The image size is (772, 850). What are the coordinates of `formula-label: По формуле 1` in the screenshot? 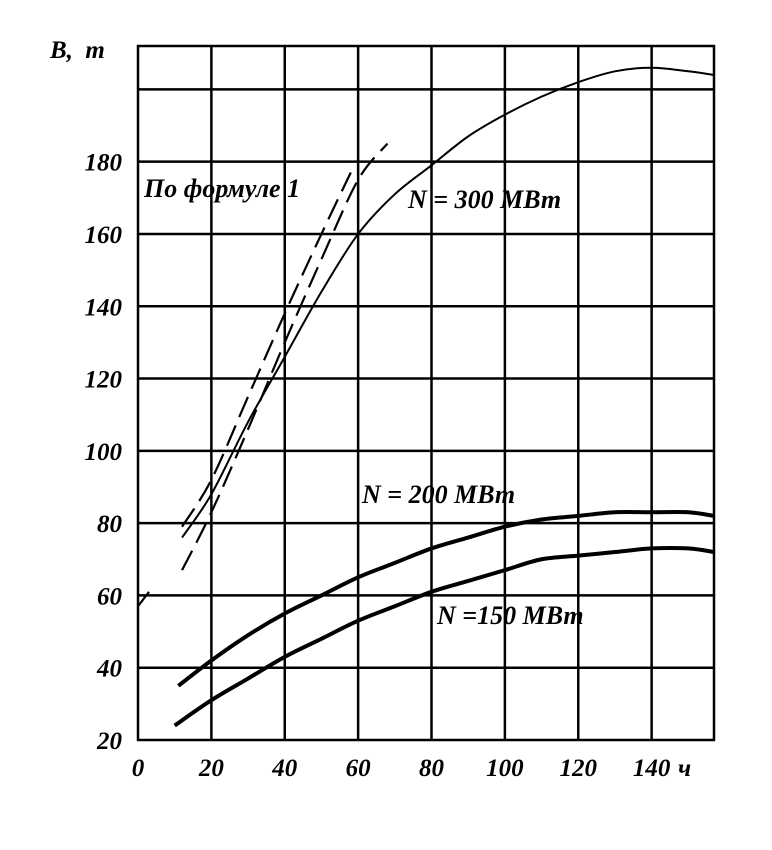 It's located at (221, 188).